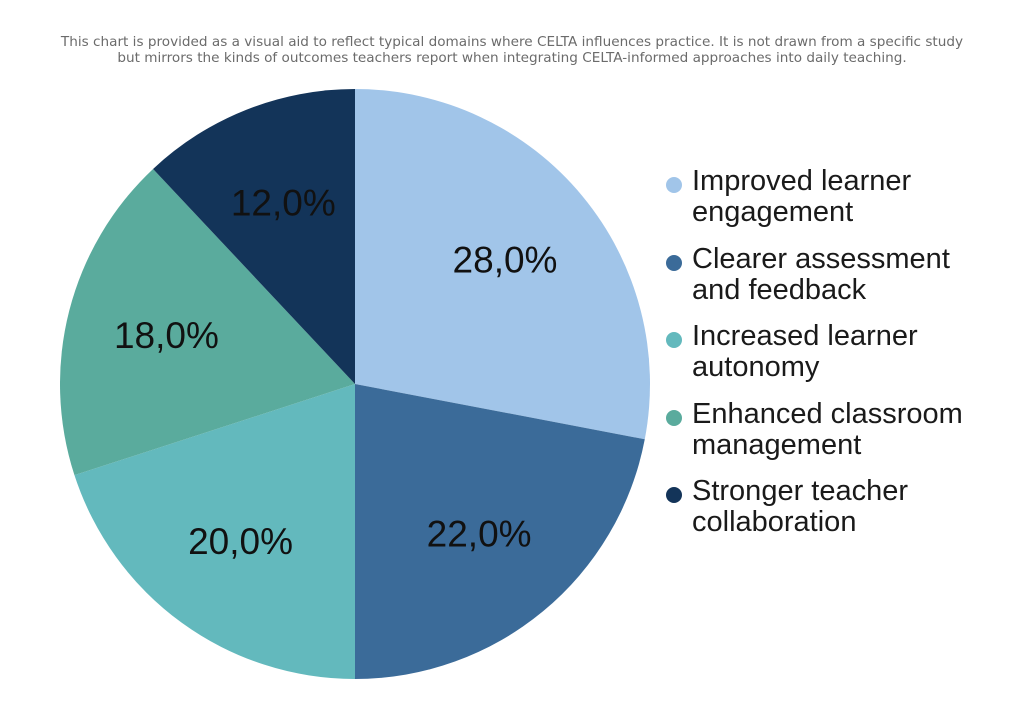 The height and width of the screenshot is (711, 1024). I want to click on legend-item-clearer-assessment-and-feedback: Clearer assessment and feedback, so click(844, 282).